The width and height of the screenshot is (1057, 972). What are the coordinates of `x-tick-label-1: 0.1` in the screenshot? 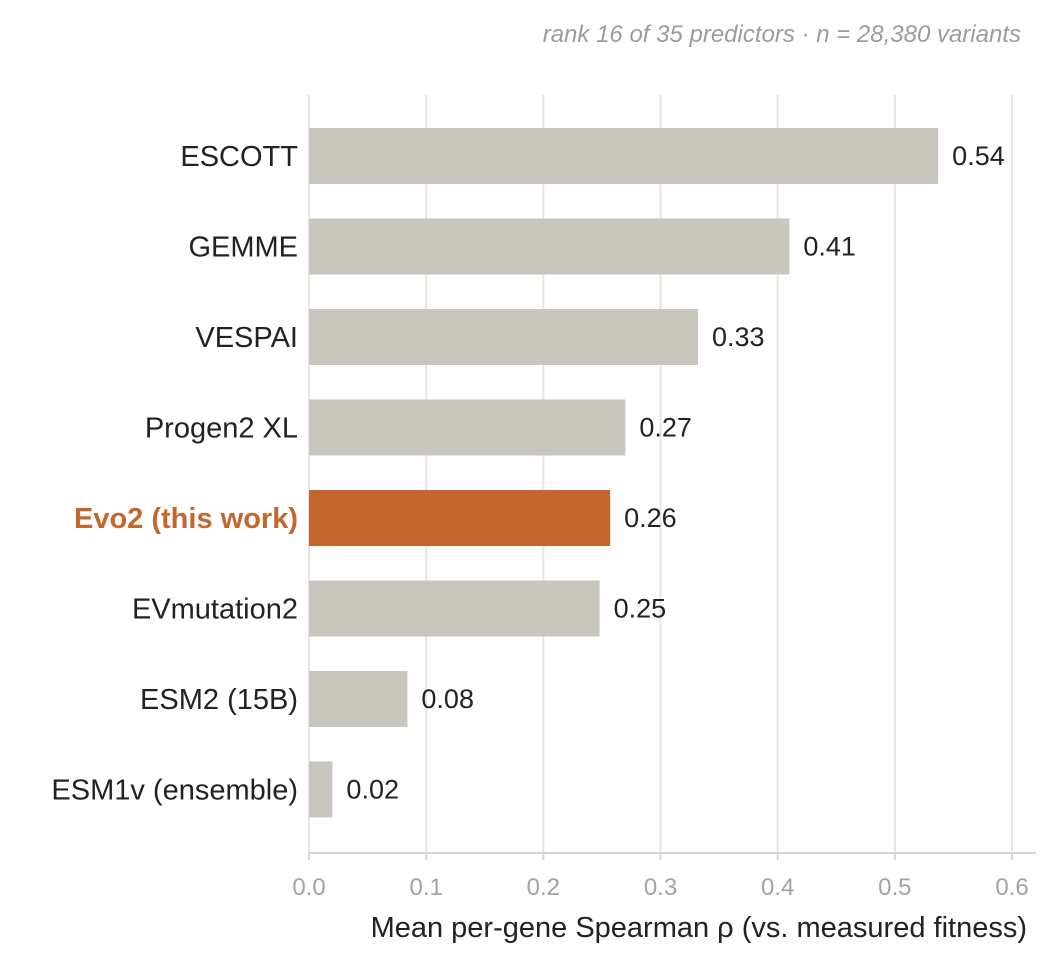 It's located at (425, 887).